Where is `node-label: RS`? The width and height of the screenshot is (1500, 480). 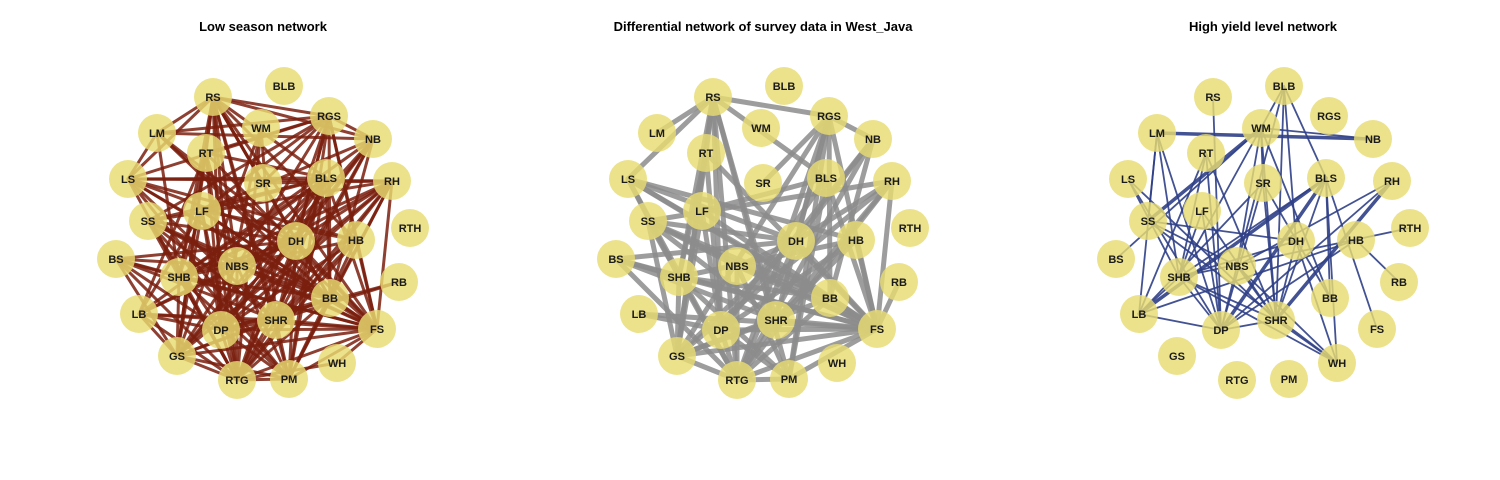
node-label: RS is located at coordinates (212, 98).